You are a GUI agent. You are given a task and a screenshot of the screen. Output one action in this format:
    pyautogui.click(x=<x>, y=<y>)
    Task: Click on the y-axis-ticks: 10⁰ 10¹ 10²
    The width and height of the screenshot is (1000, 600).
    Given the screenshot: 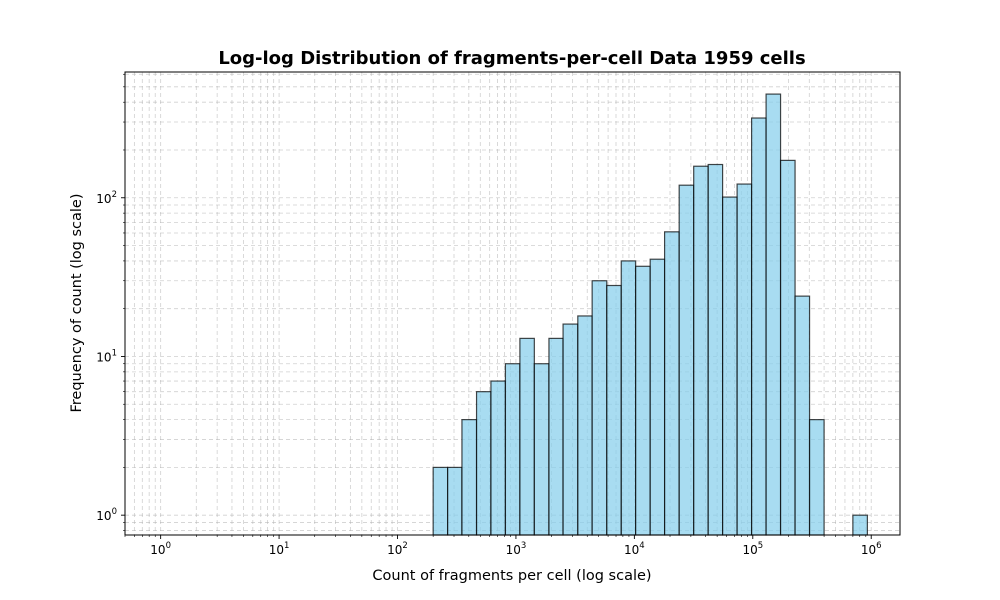 What is the action you would take?
    pyautogui.click(x=110, y=356)
    